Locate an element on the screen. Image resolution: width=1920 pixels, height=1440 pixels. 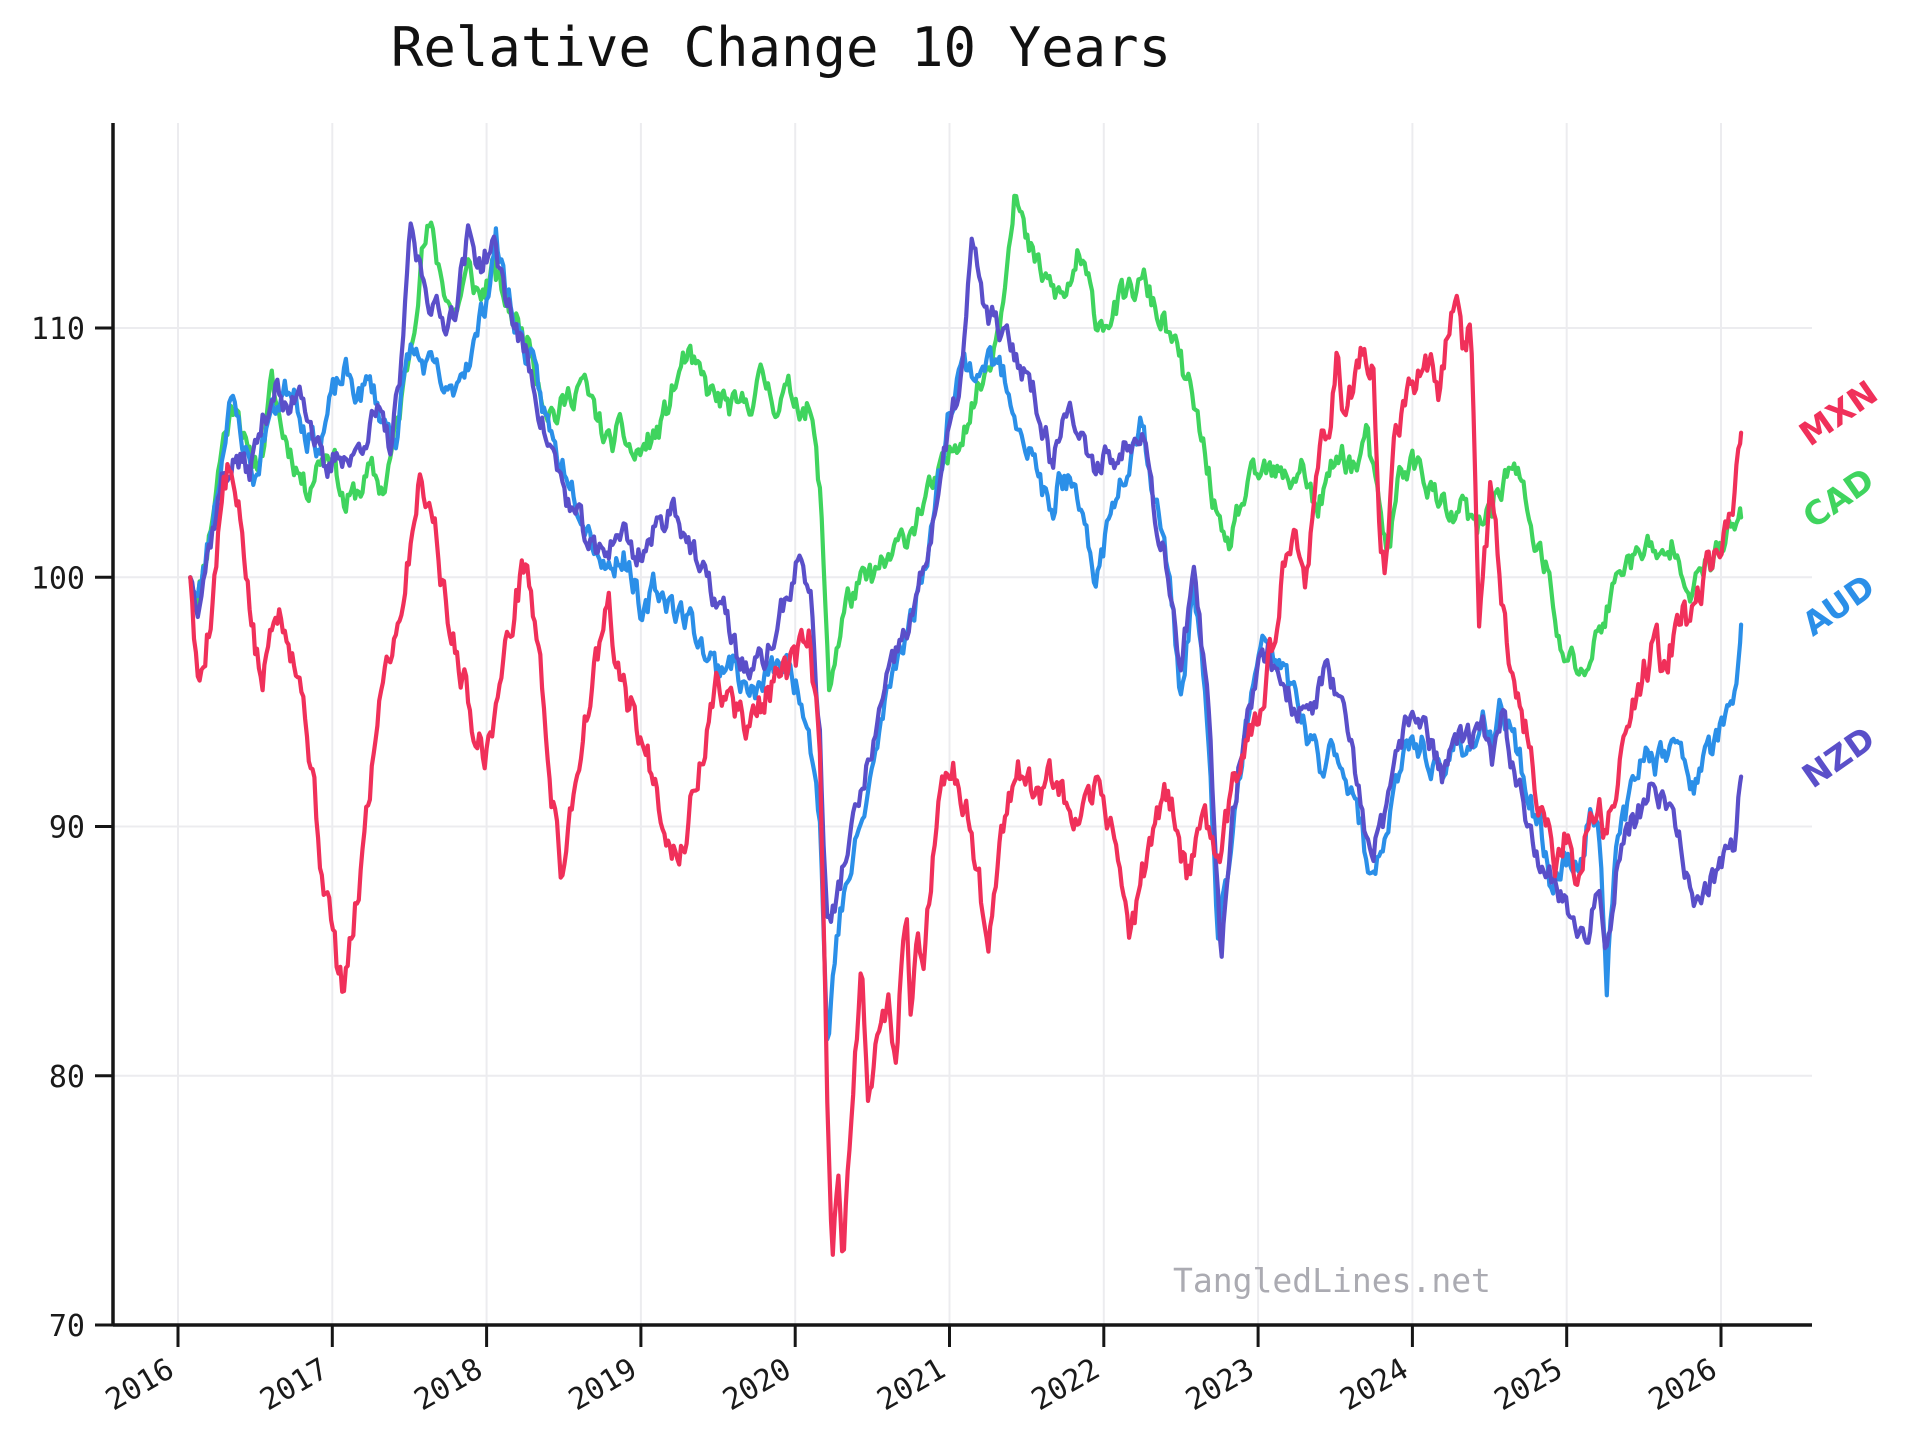
chart-title: Relative Change 10 Years is located at coordinates (781, 47).